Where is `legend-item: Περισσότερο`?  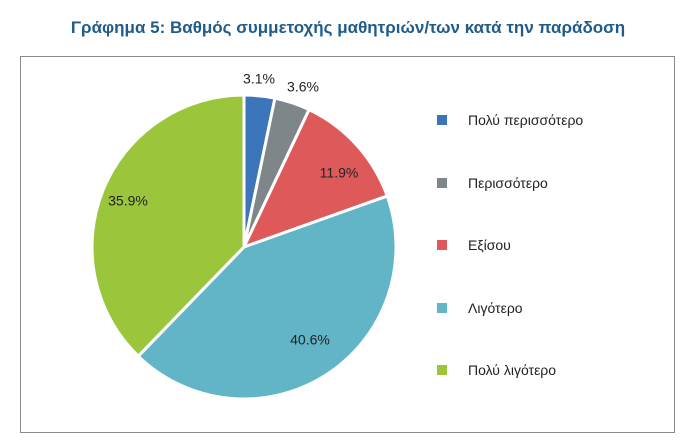 legend-item: Περισσότερο is located at coordinates (492, 183).